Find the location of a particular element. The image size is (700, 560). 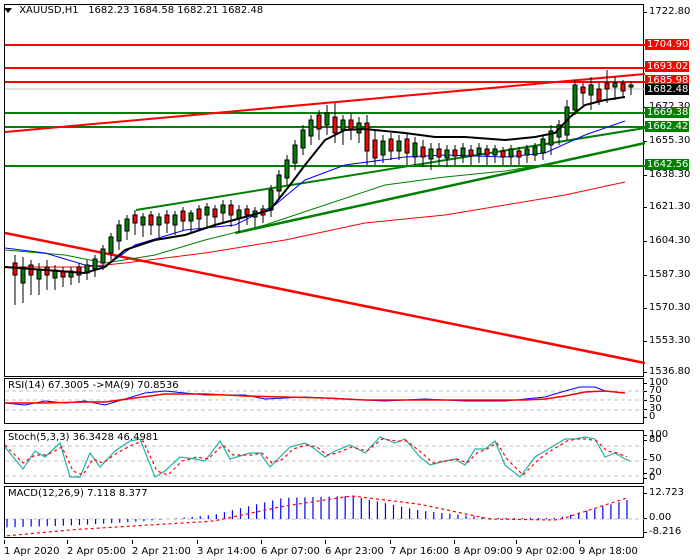

price-tick: 1604.30 is located at coordinates (667, 240).